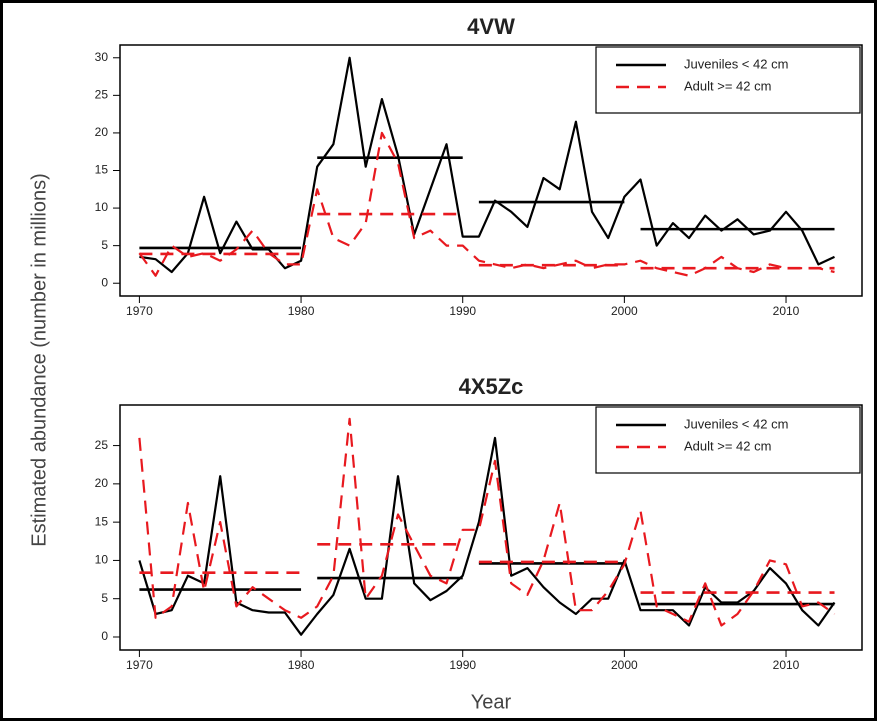 This screenshot has width=877, height=721. I want to click on chart-title: 4X5Zc, so click(491, 386).